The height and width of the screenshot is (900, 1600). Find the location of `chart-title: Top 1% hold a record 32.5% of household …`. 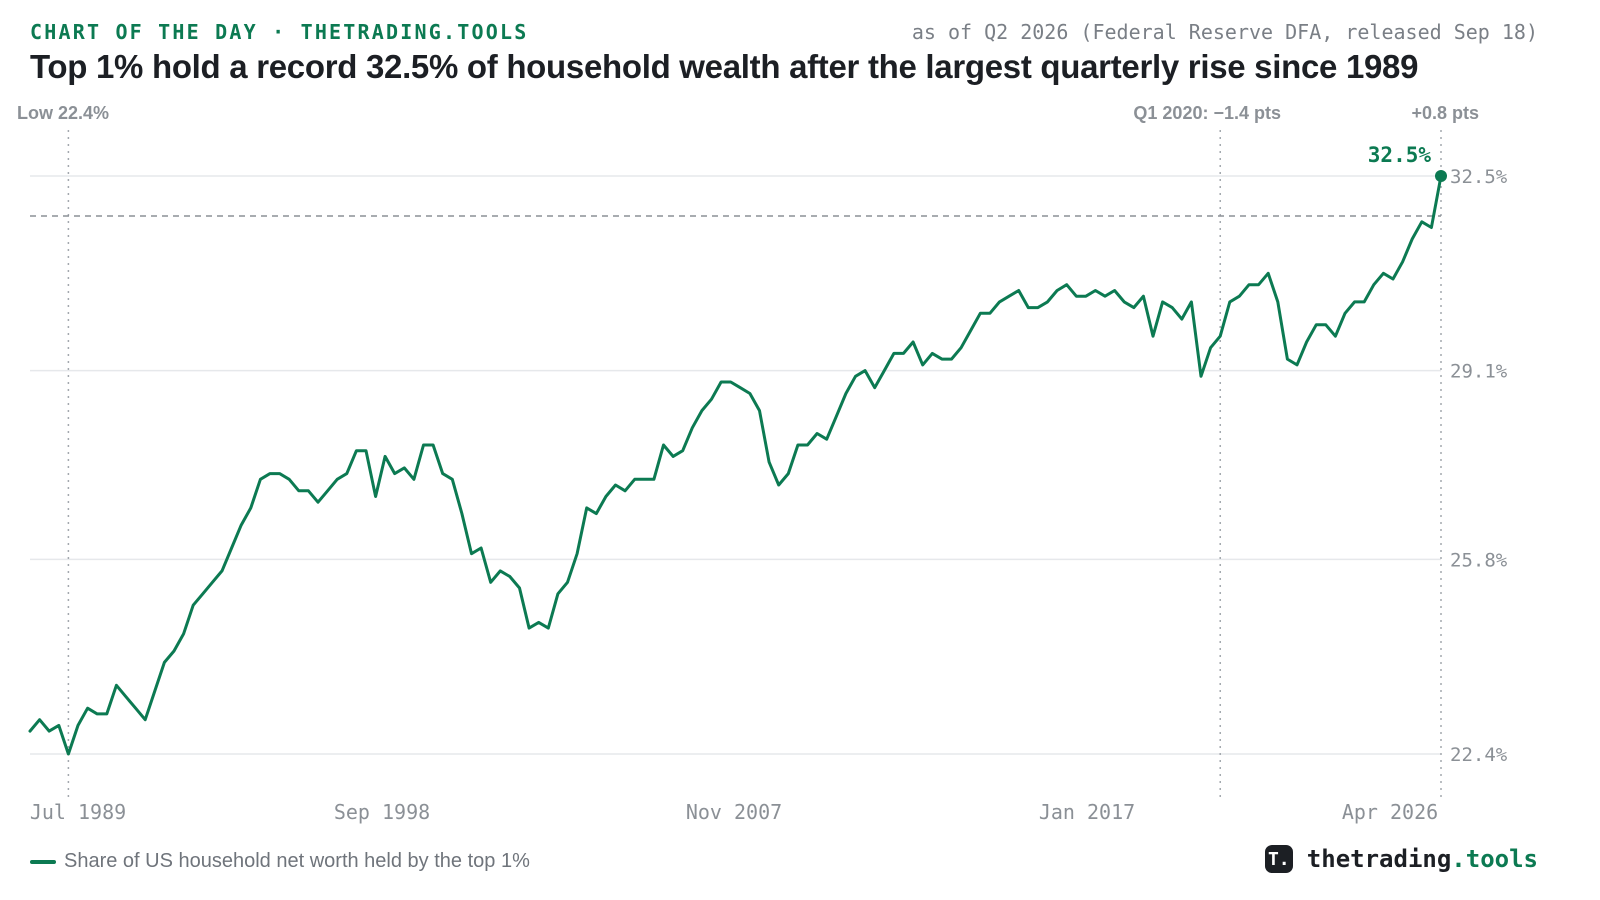

chart-title: Top 1% hold a record 32.5% of household … is located at coordinates (724, 66).